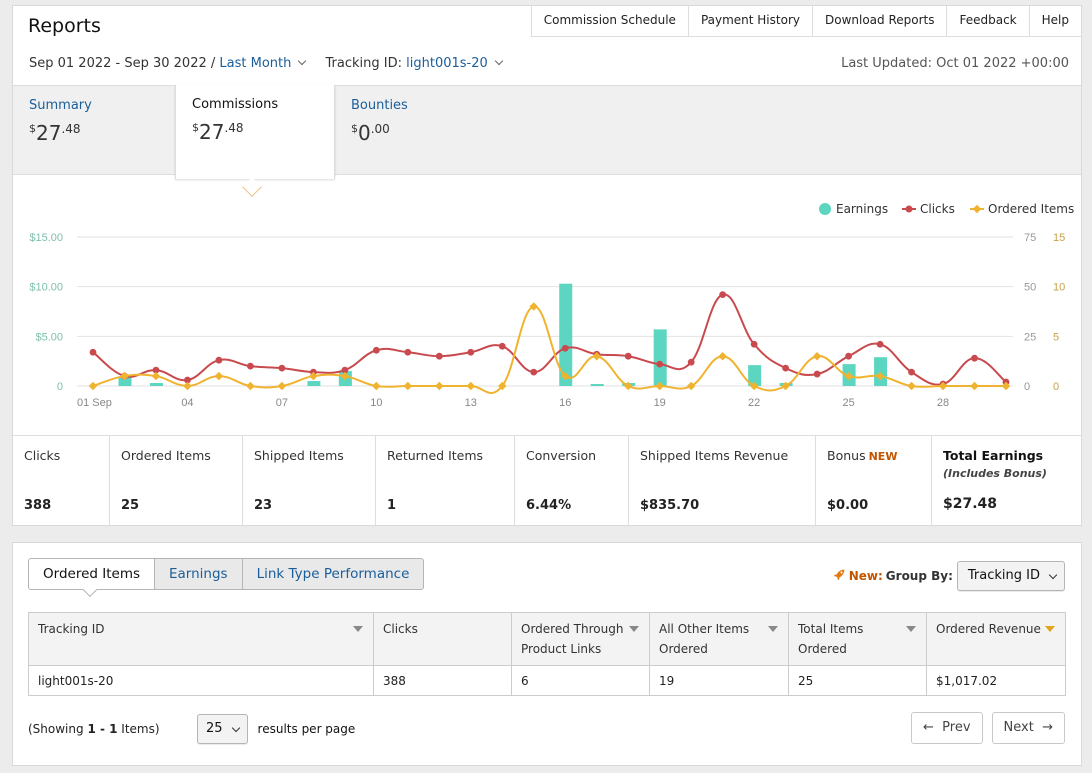 This screenshot has width=1092, height=773. What do you see at coordinates (996, 639) in the screenshot?
I see `col-ordered-revenue: Ordered Revenue` at bounding box center [996, 639].